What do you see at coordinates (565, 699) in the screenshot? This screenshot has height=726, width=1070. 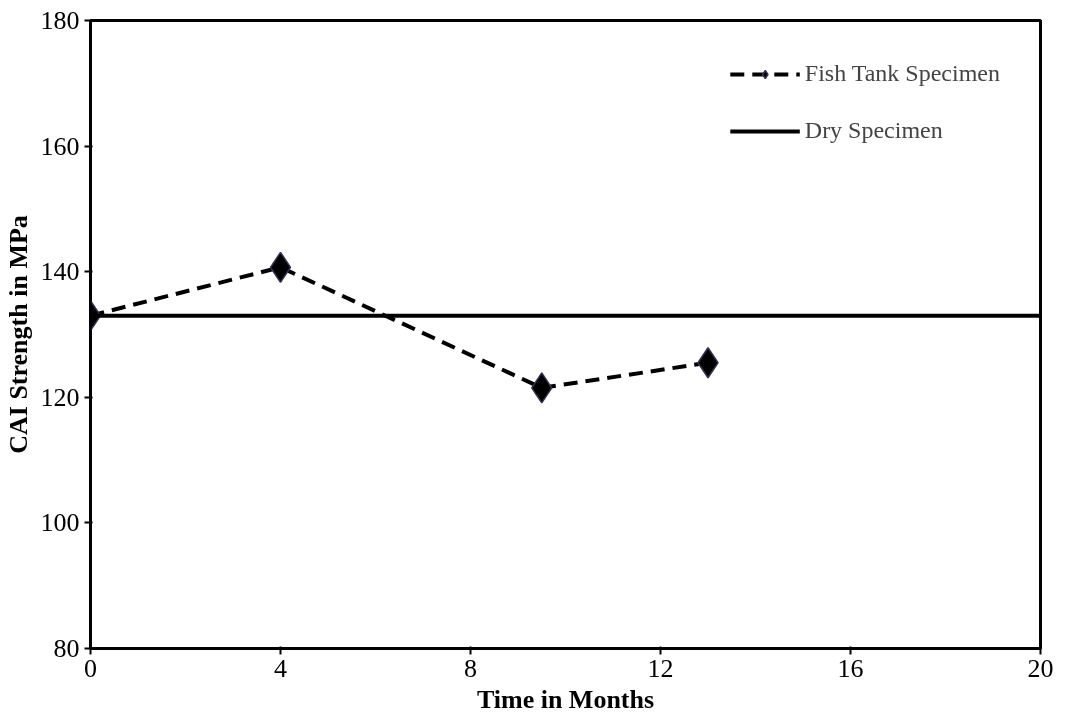 I see `x-axis-title: Time in Months` at bounding box center [565, 699].